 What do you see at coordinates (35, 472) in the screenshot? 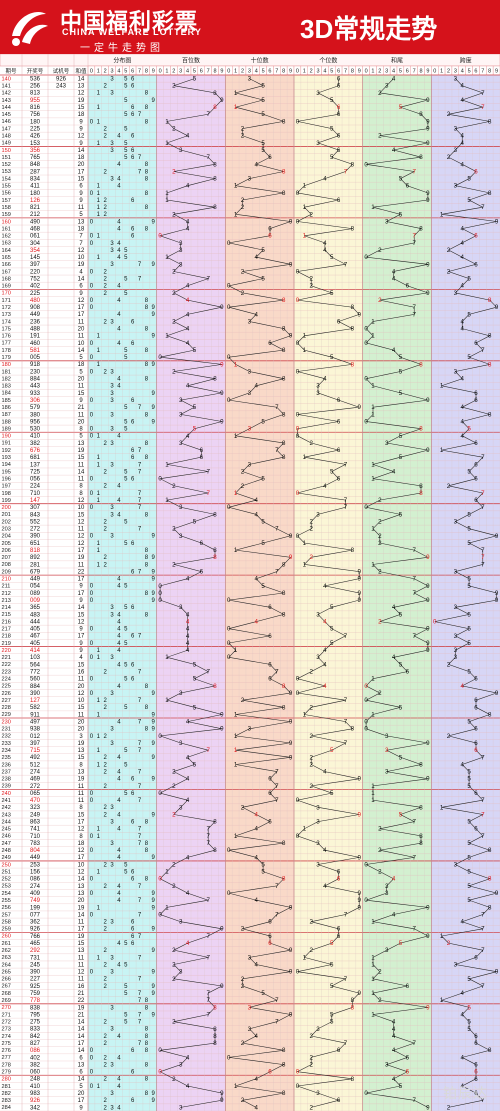
I see `draw-number: 725` at bounding box center [35, 472].